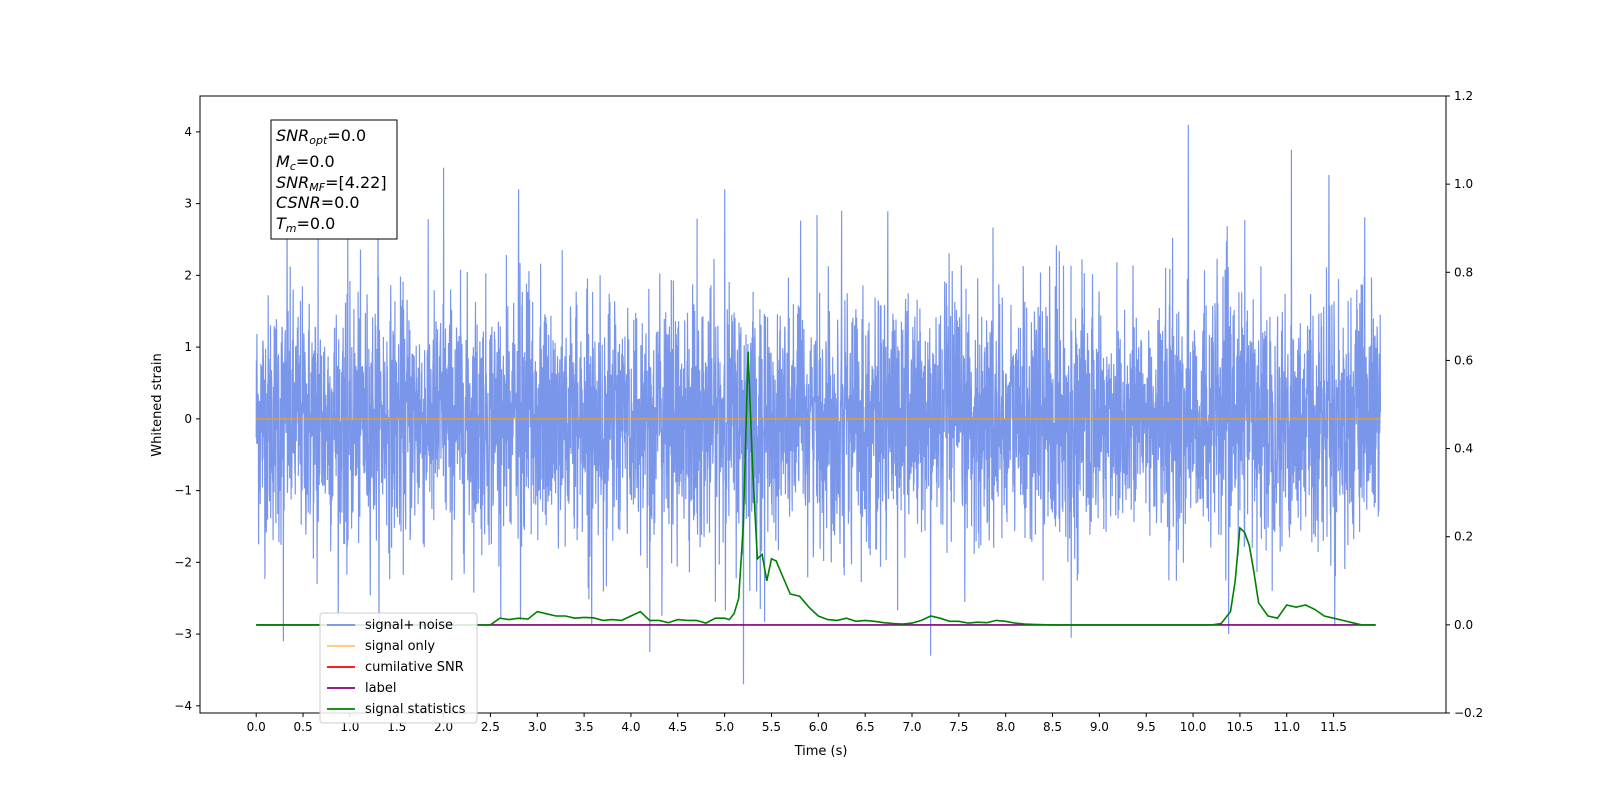 The height and width of the screenshot is (800, 1600). I want to click on x-tick-label: 10.5, so click(1240, 727).